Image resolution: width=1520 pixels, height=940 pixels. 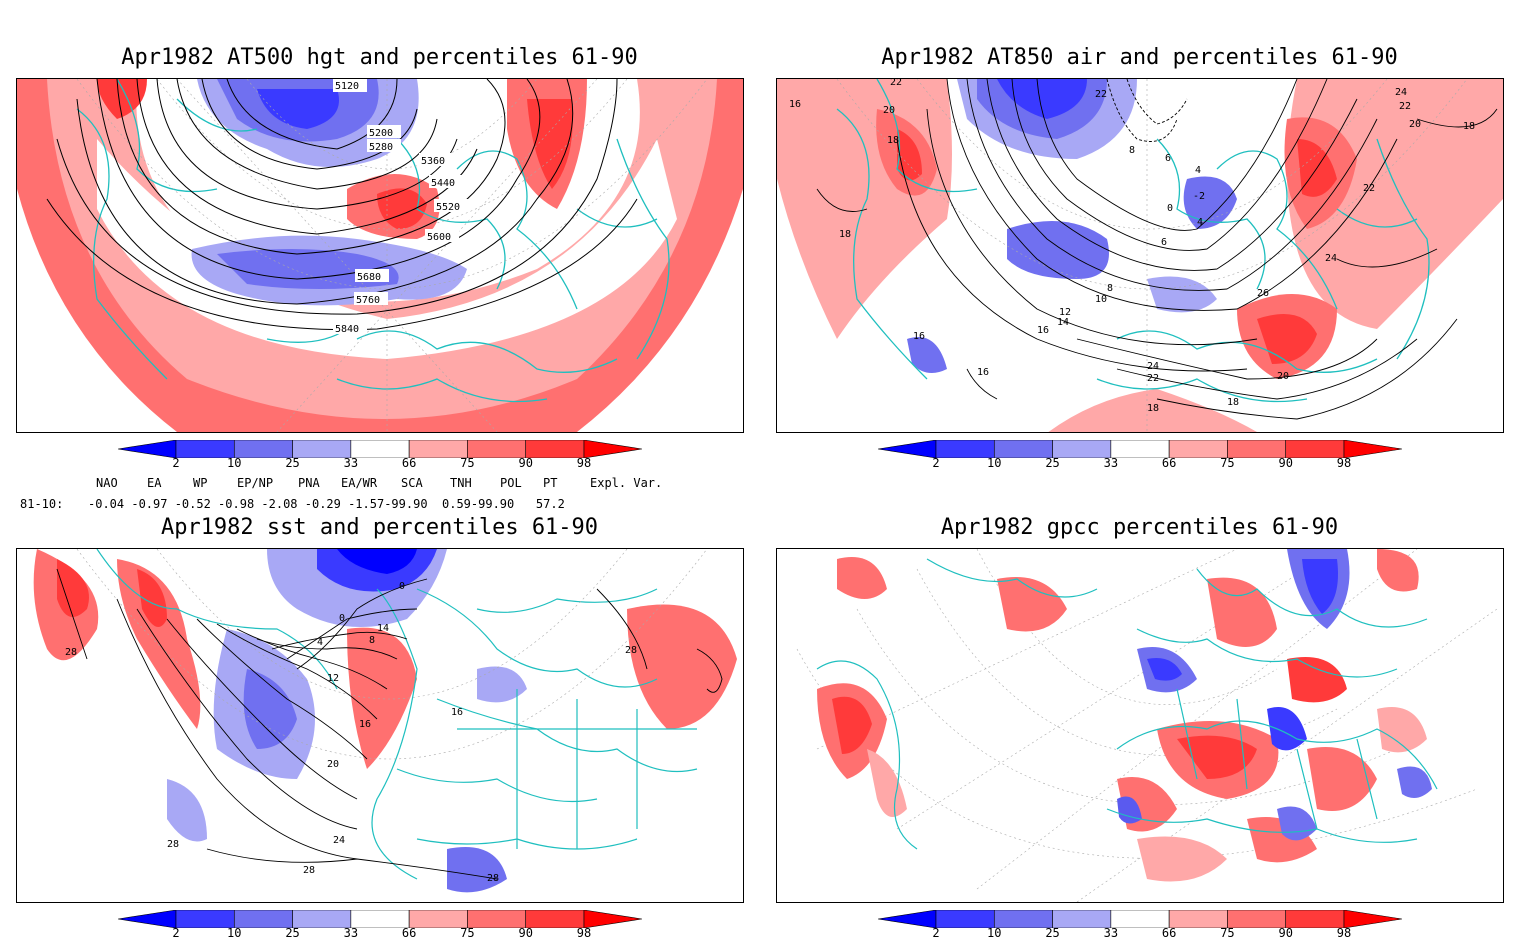 What do you see at coordinates (347, 329) in the screenshot?
I see `contour-label: 5840` at bounding box center [347, 329].